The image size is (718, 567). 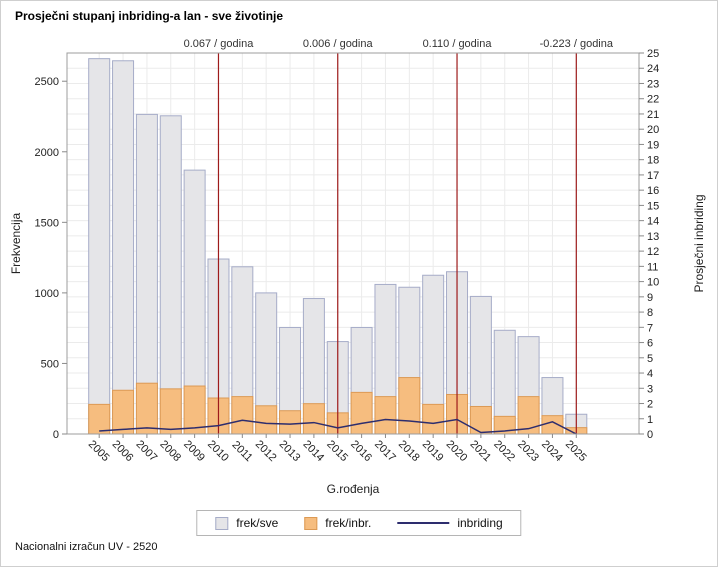 What do you see at coordinates (653, 176) in the screenshot?
I see `right-tick-label: 17` at bounding box center [653, 176].